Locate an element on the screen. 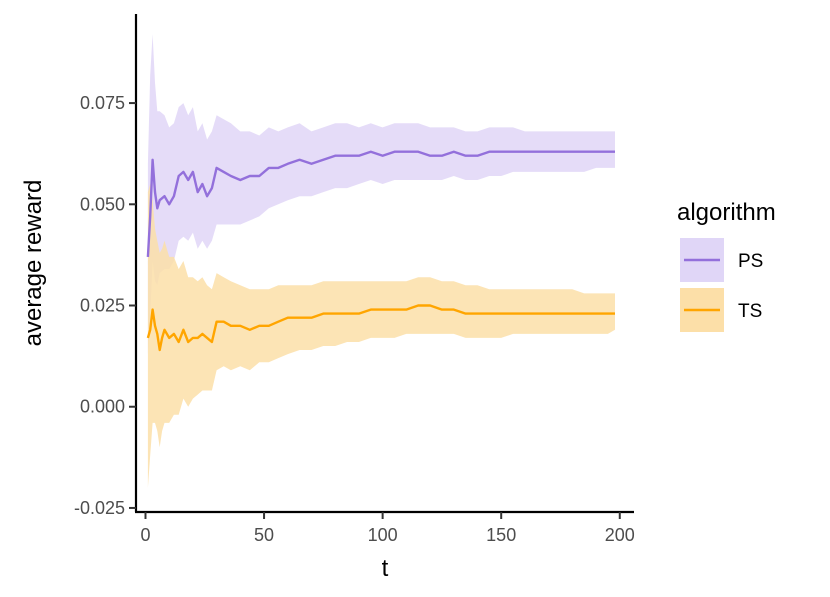 The width and height of the screenshot is (830, 597). x-tick-label: 100 is located at coordinates (383, 535).